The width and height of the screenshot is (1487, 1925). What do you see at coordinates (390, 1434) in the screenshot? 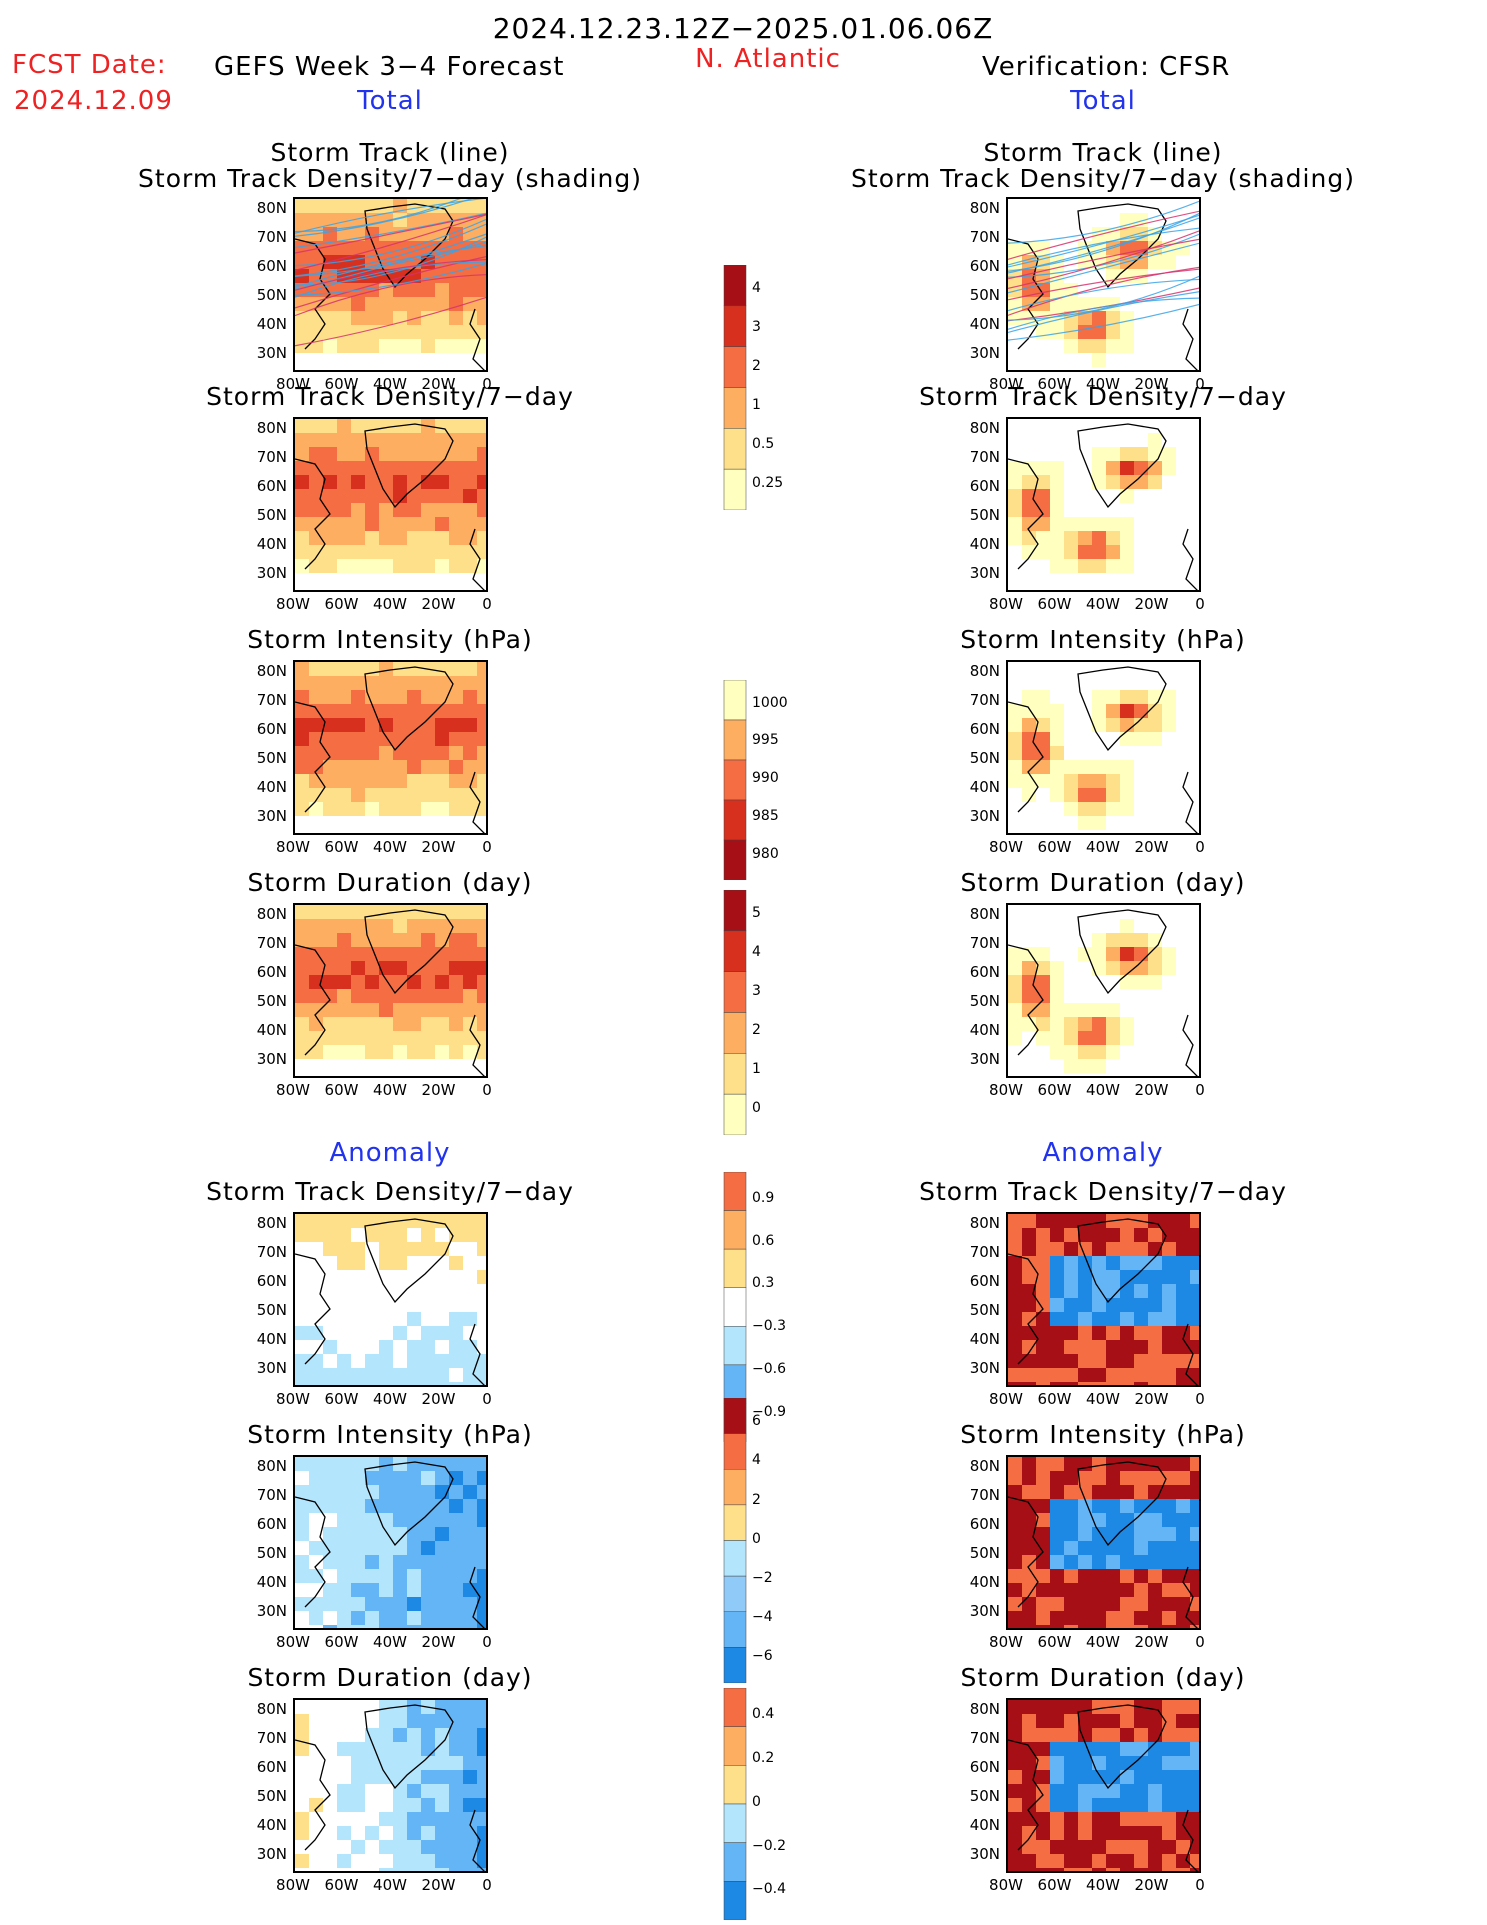
I see `left-panel-6-title: Storm Intensity (hPa)` at bounding box center [390, 1434].